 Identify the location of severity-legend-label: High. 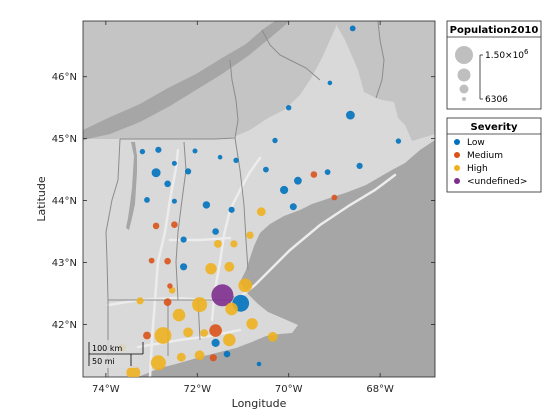
(477, 169).